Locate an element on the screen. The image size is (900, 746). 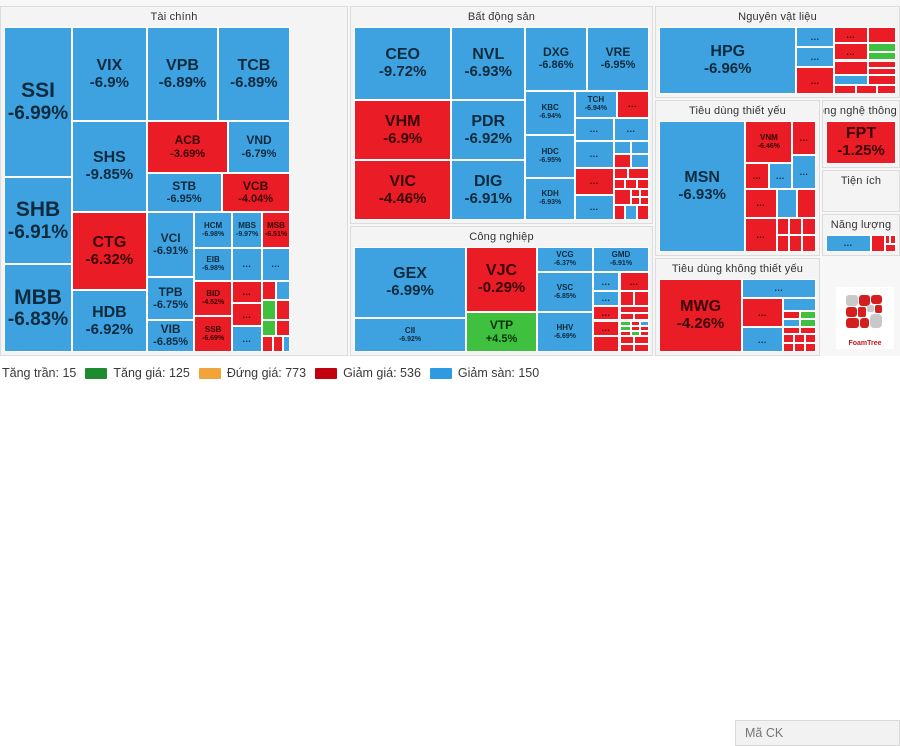
stock-tile-SHB: SHB -6.91% is located at coordinates (38, 220).